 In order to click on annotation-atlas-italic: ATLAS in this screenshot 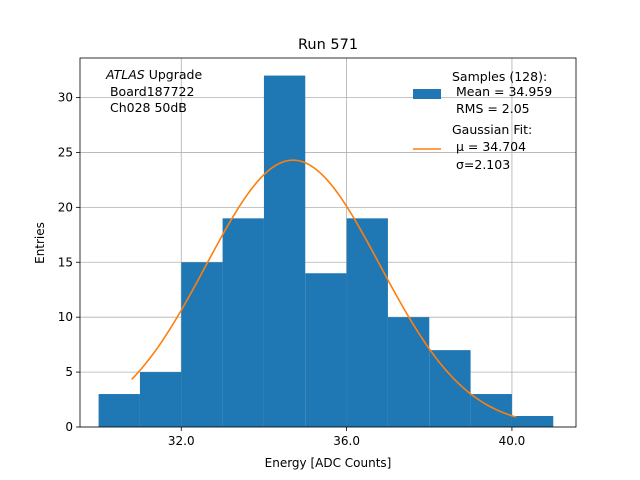, I will do `click(125, 74)`.